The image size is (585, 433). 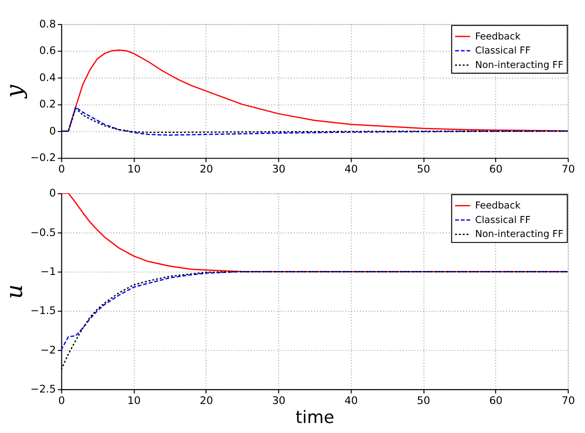 What do you see at coordinates (43, 232) in the screenshot?
I see `y-tick-label: −0.5` at bounding box center [43, 232].